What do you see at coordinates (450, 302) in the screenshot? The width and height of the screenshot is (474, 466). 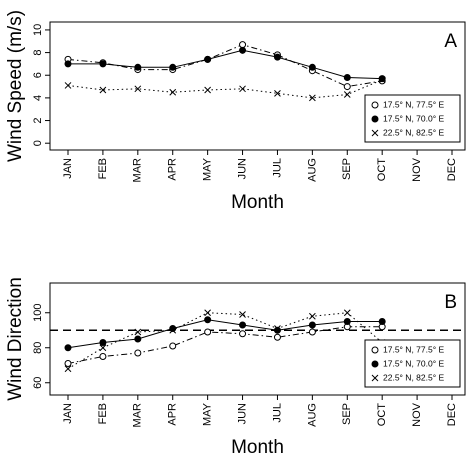 I see `panel-label: B` at bounding box center [450, 302].